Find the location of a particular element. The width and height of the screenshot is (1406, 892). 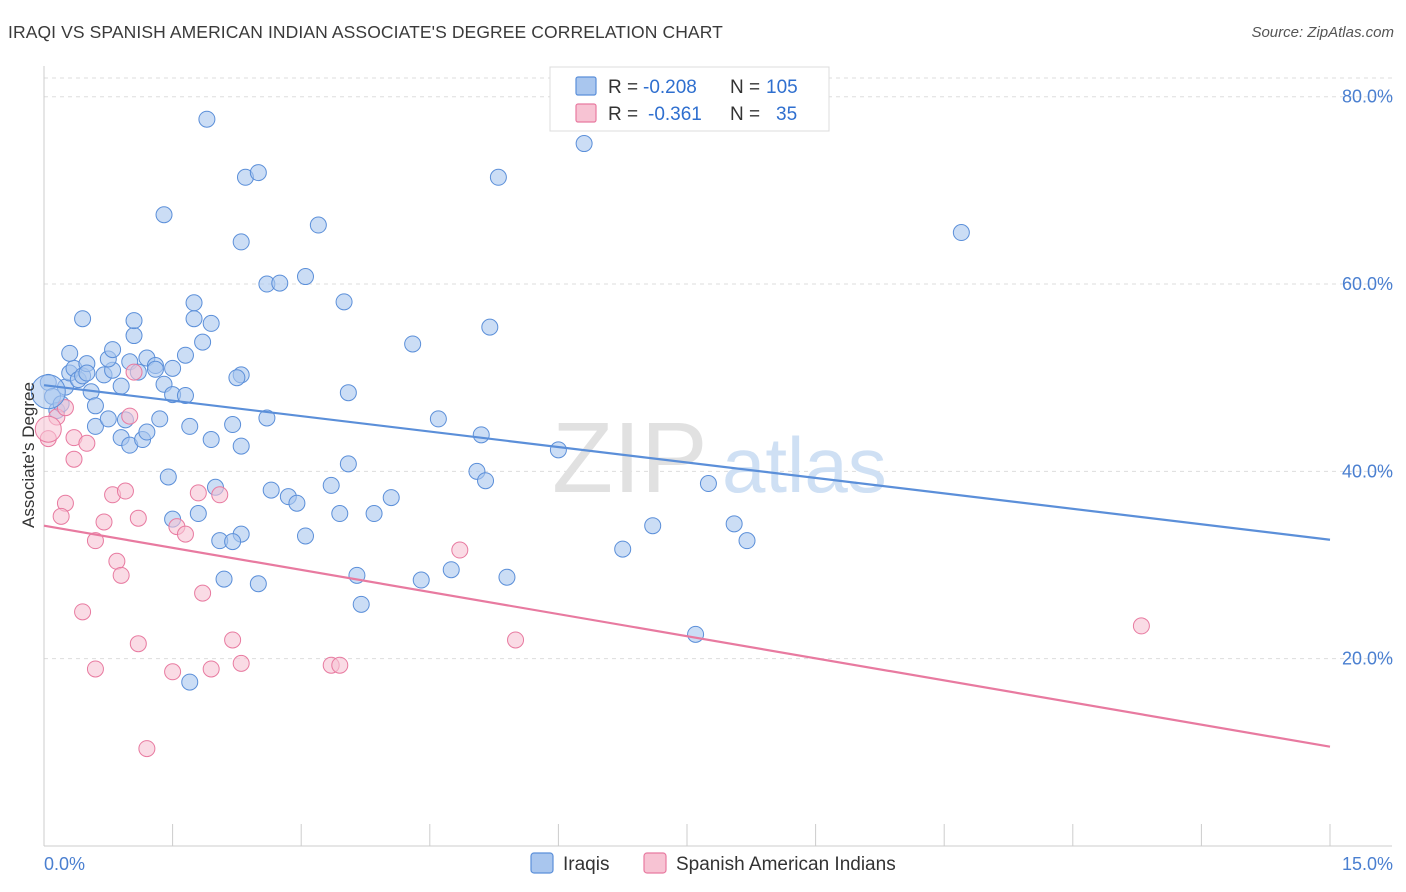

series-legend: Iraqis Spanish American Indians is located at coordinates (713, 863).